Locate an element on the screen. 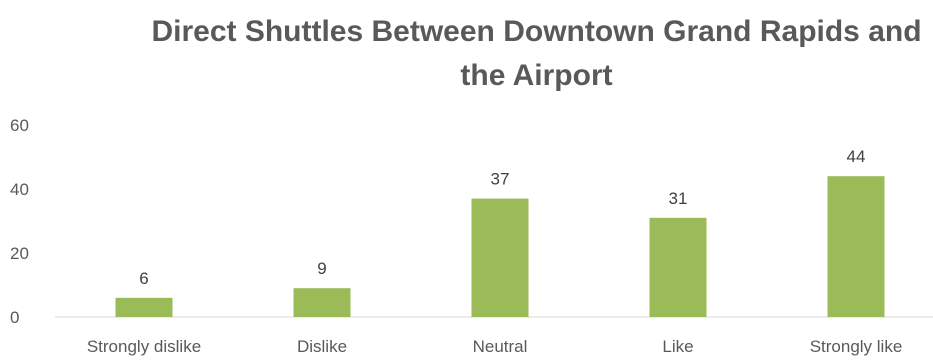 The width and height of the screenshot is (933, 360). x-tick-label: Strongly dislike is located at coordinates (144, 346).